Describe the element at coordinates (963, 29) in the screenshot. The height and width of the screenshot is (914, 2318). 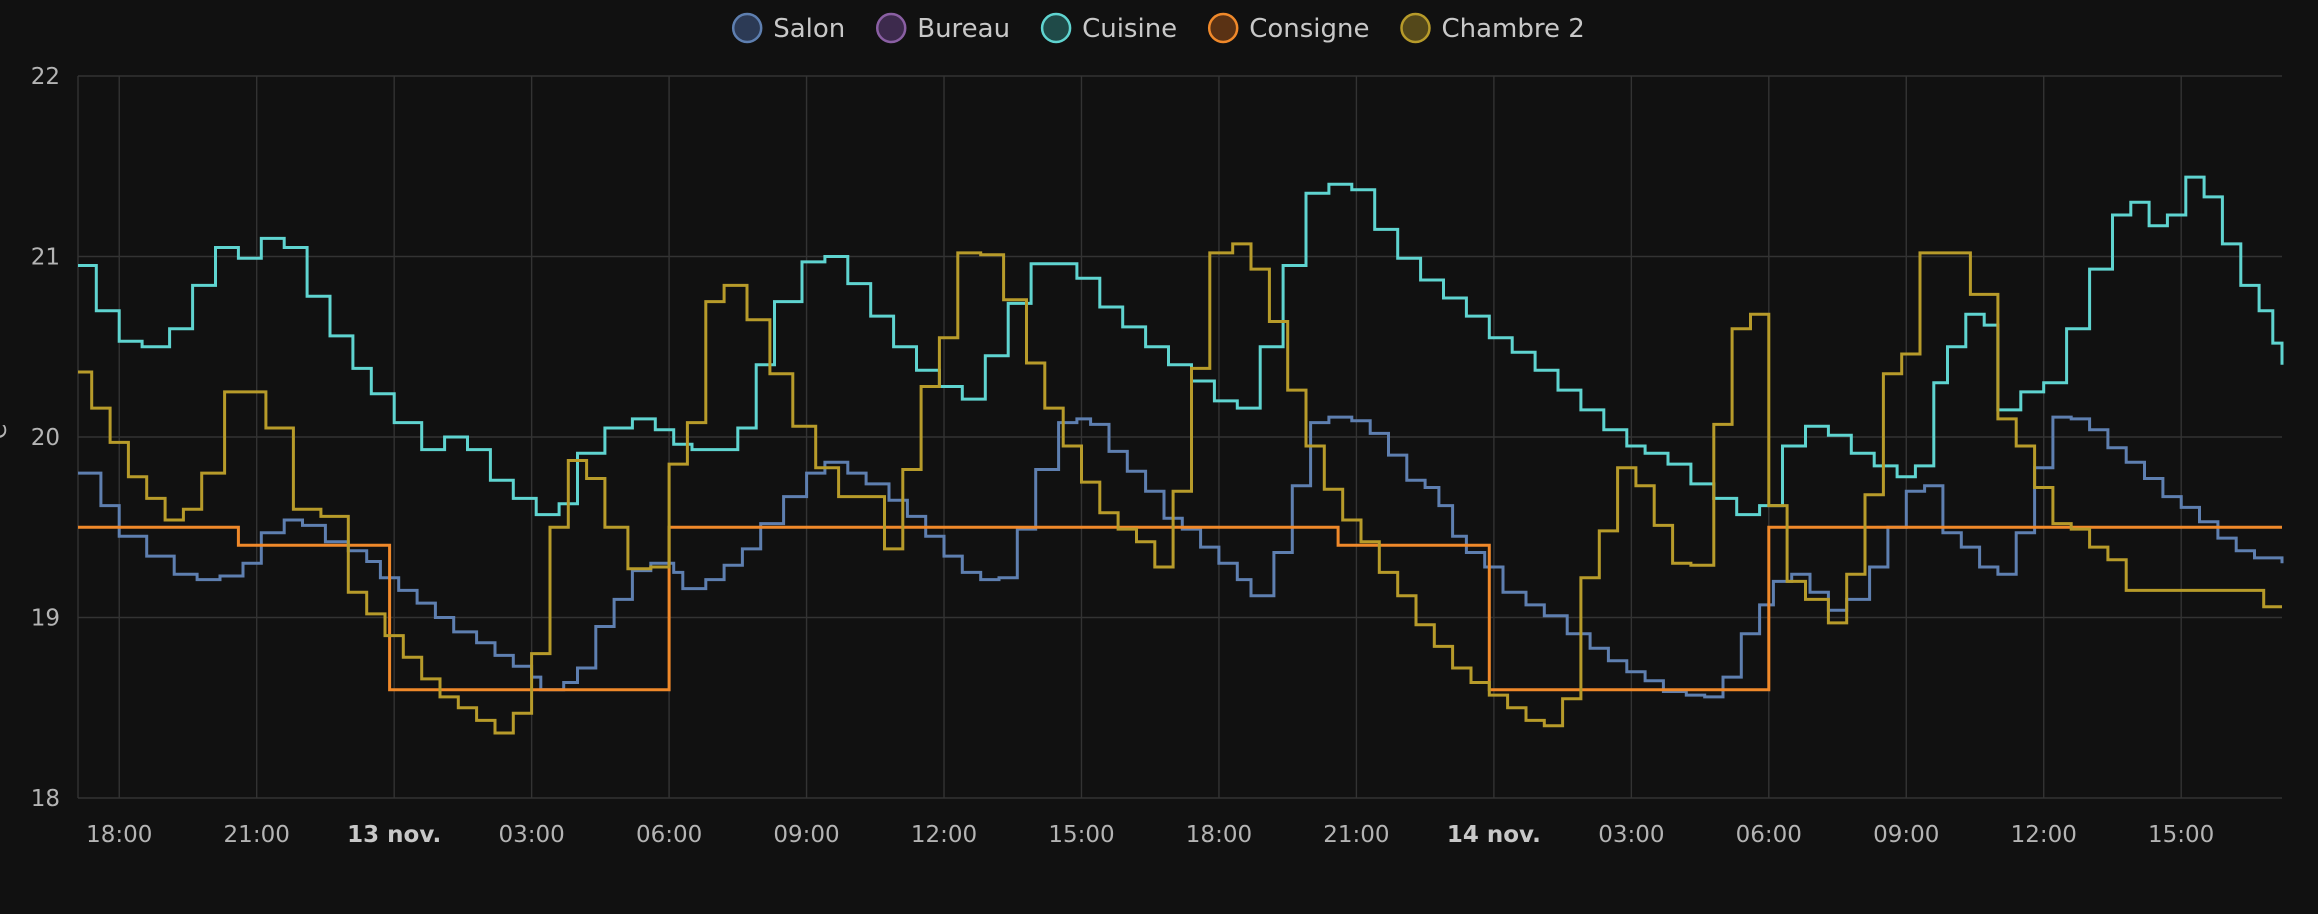
I see `legend-label: Bureau` at that location.